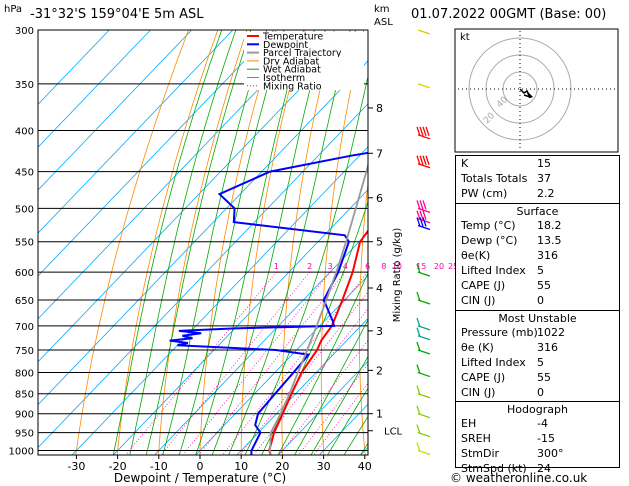 The height and width of the screenshot is (486, 629). What do you see at coordinates (24, 243) in the screenshot?
I see `pressure-tick-label: 550` at bounding box center [24, 243].